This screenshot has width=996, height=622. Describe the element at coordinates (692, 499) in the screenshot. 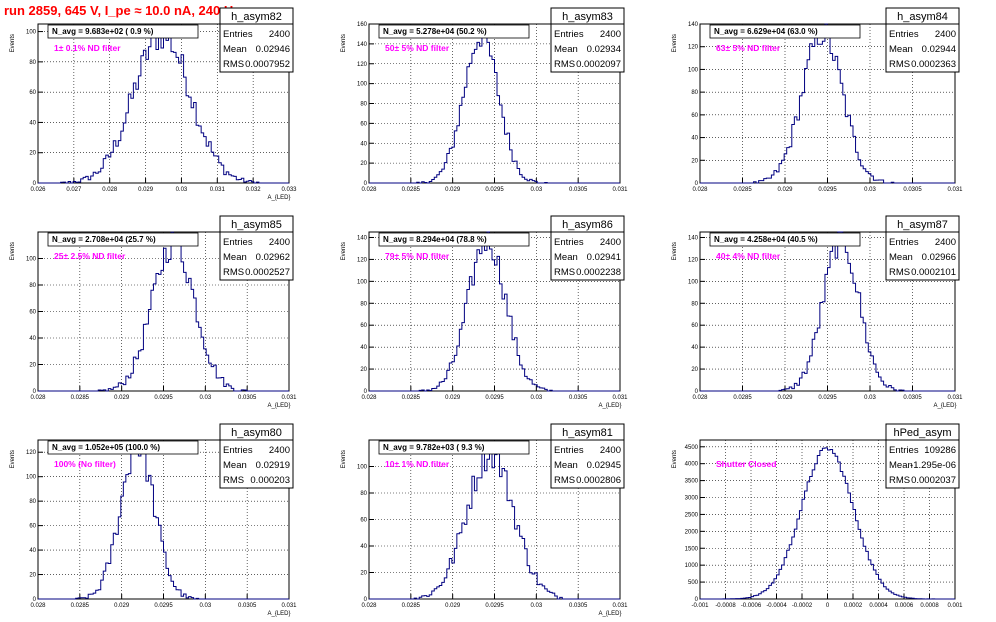

I see `y-tick-label: 3000` at that location.